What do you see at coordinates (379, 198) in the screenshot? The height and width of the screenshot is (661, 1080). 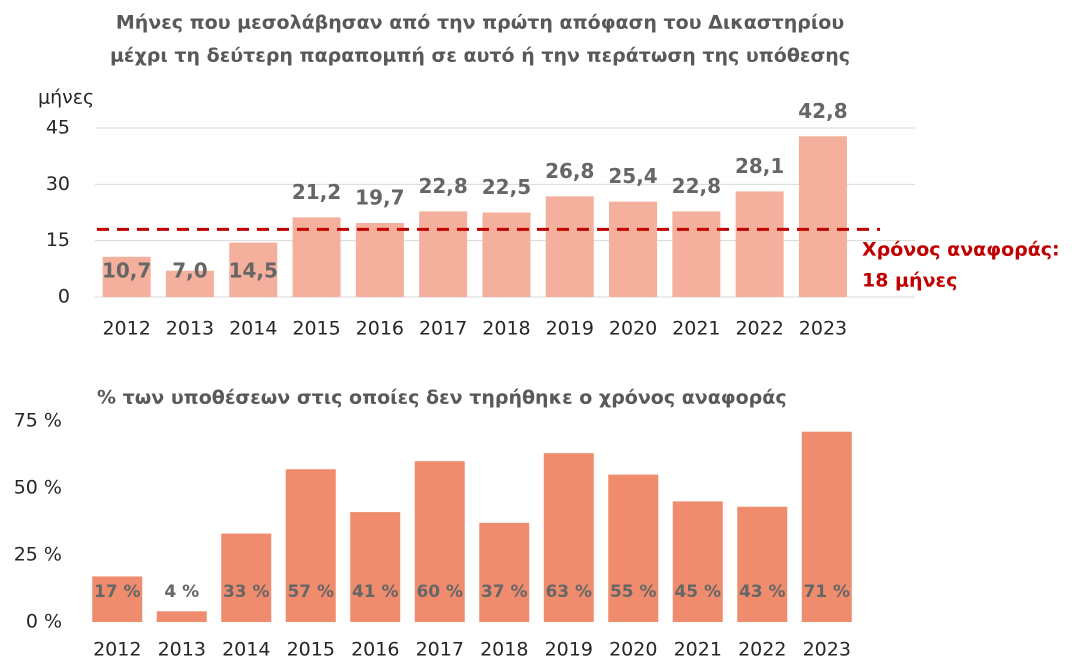 I see `value-label: 19,7` at bounding box center [379, 198].